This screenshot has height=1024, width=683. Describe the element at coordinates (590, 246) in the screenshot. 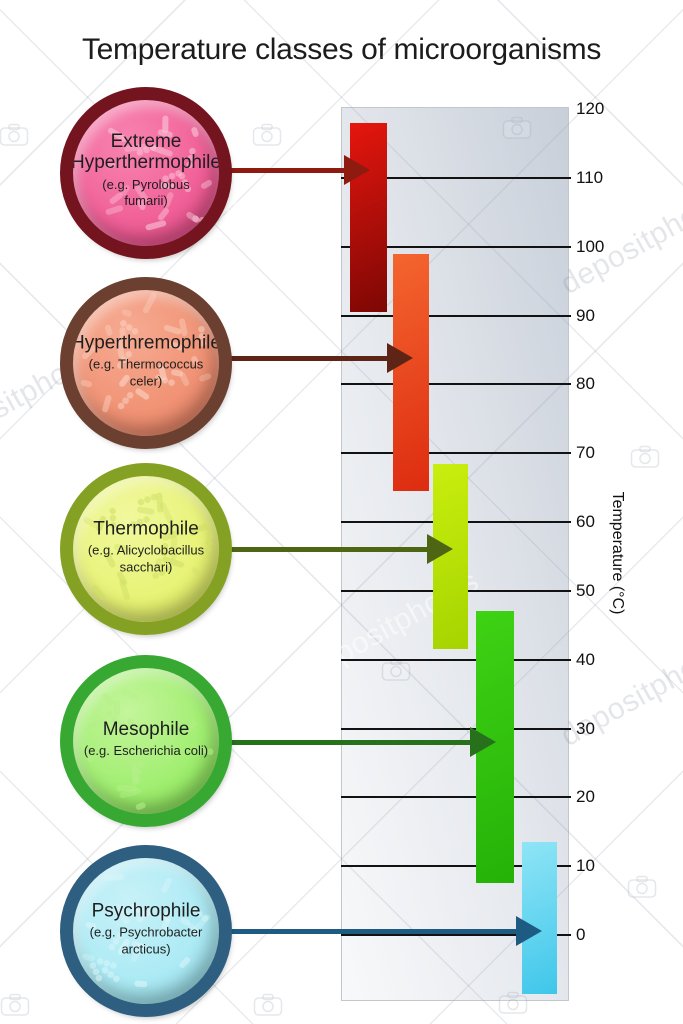

I see `y-tick-label: 100` at that location.